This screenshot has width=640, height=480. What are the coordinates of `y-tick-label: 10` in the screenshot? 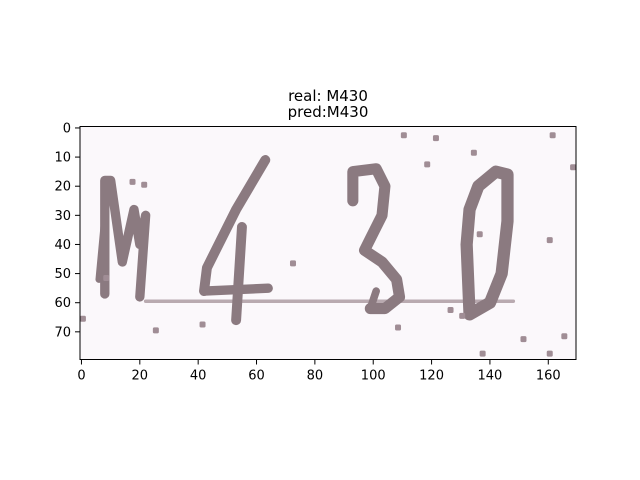 It's located at (62, 158).